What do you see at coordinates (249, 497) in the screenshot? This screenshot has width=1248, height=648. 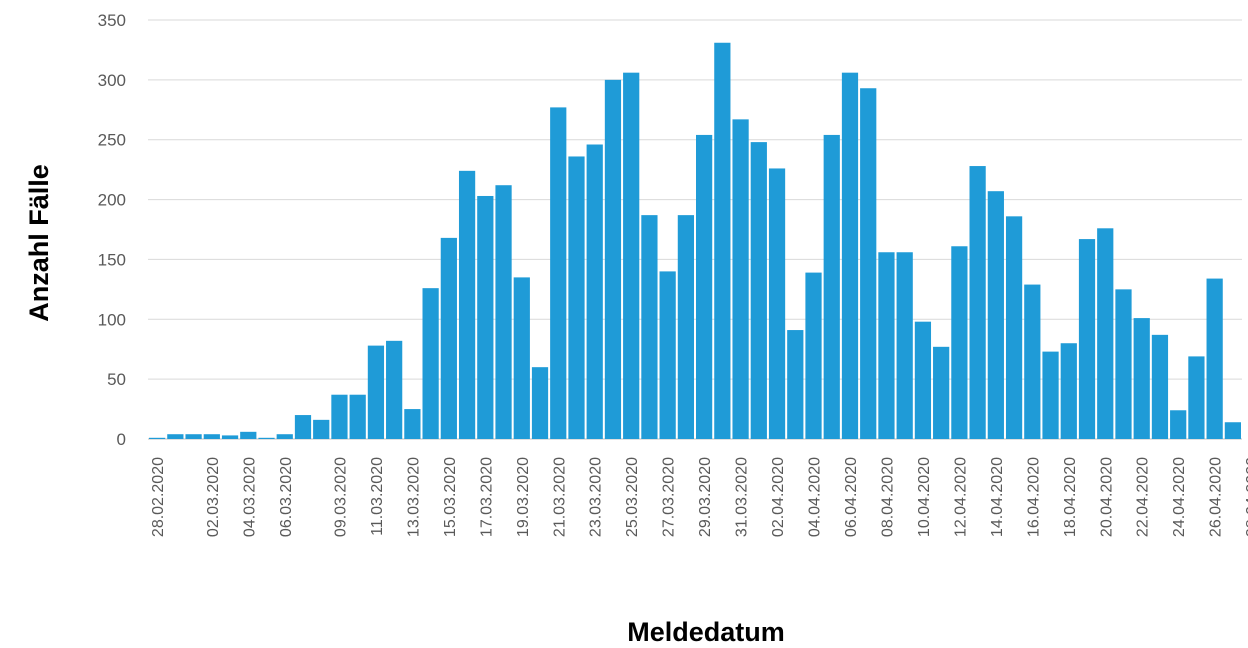 I see `x-tick-label: 04.03.2020` at bounding box center [249, 497].